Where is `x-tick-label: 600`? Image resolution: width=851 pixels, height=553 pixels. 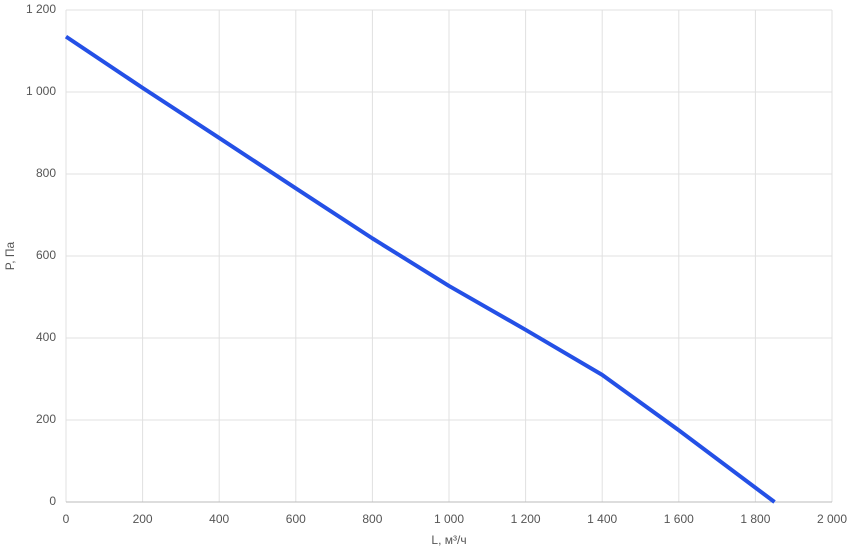
x-tick-label: 600 is located at coordinates (296, 519).